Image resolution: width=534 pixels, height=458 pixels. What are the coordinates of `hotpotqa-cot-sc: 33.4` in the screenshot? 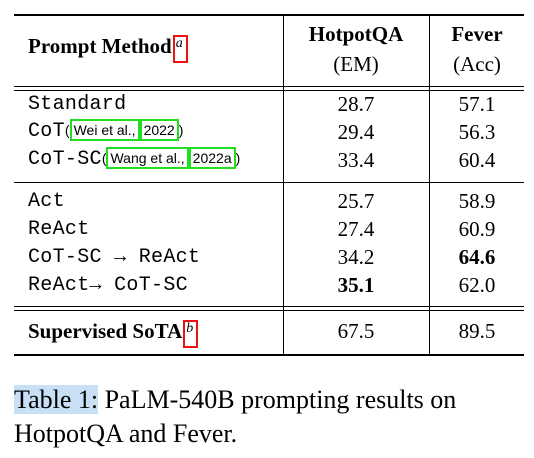 It's located at (356, 160).